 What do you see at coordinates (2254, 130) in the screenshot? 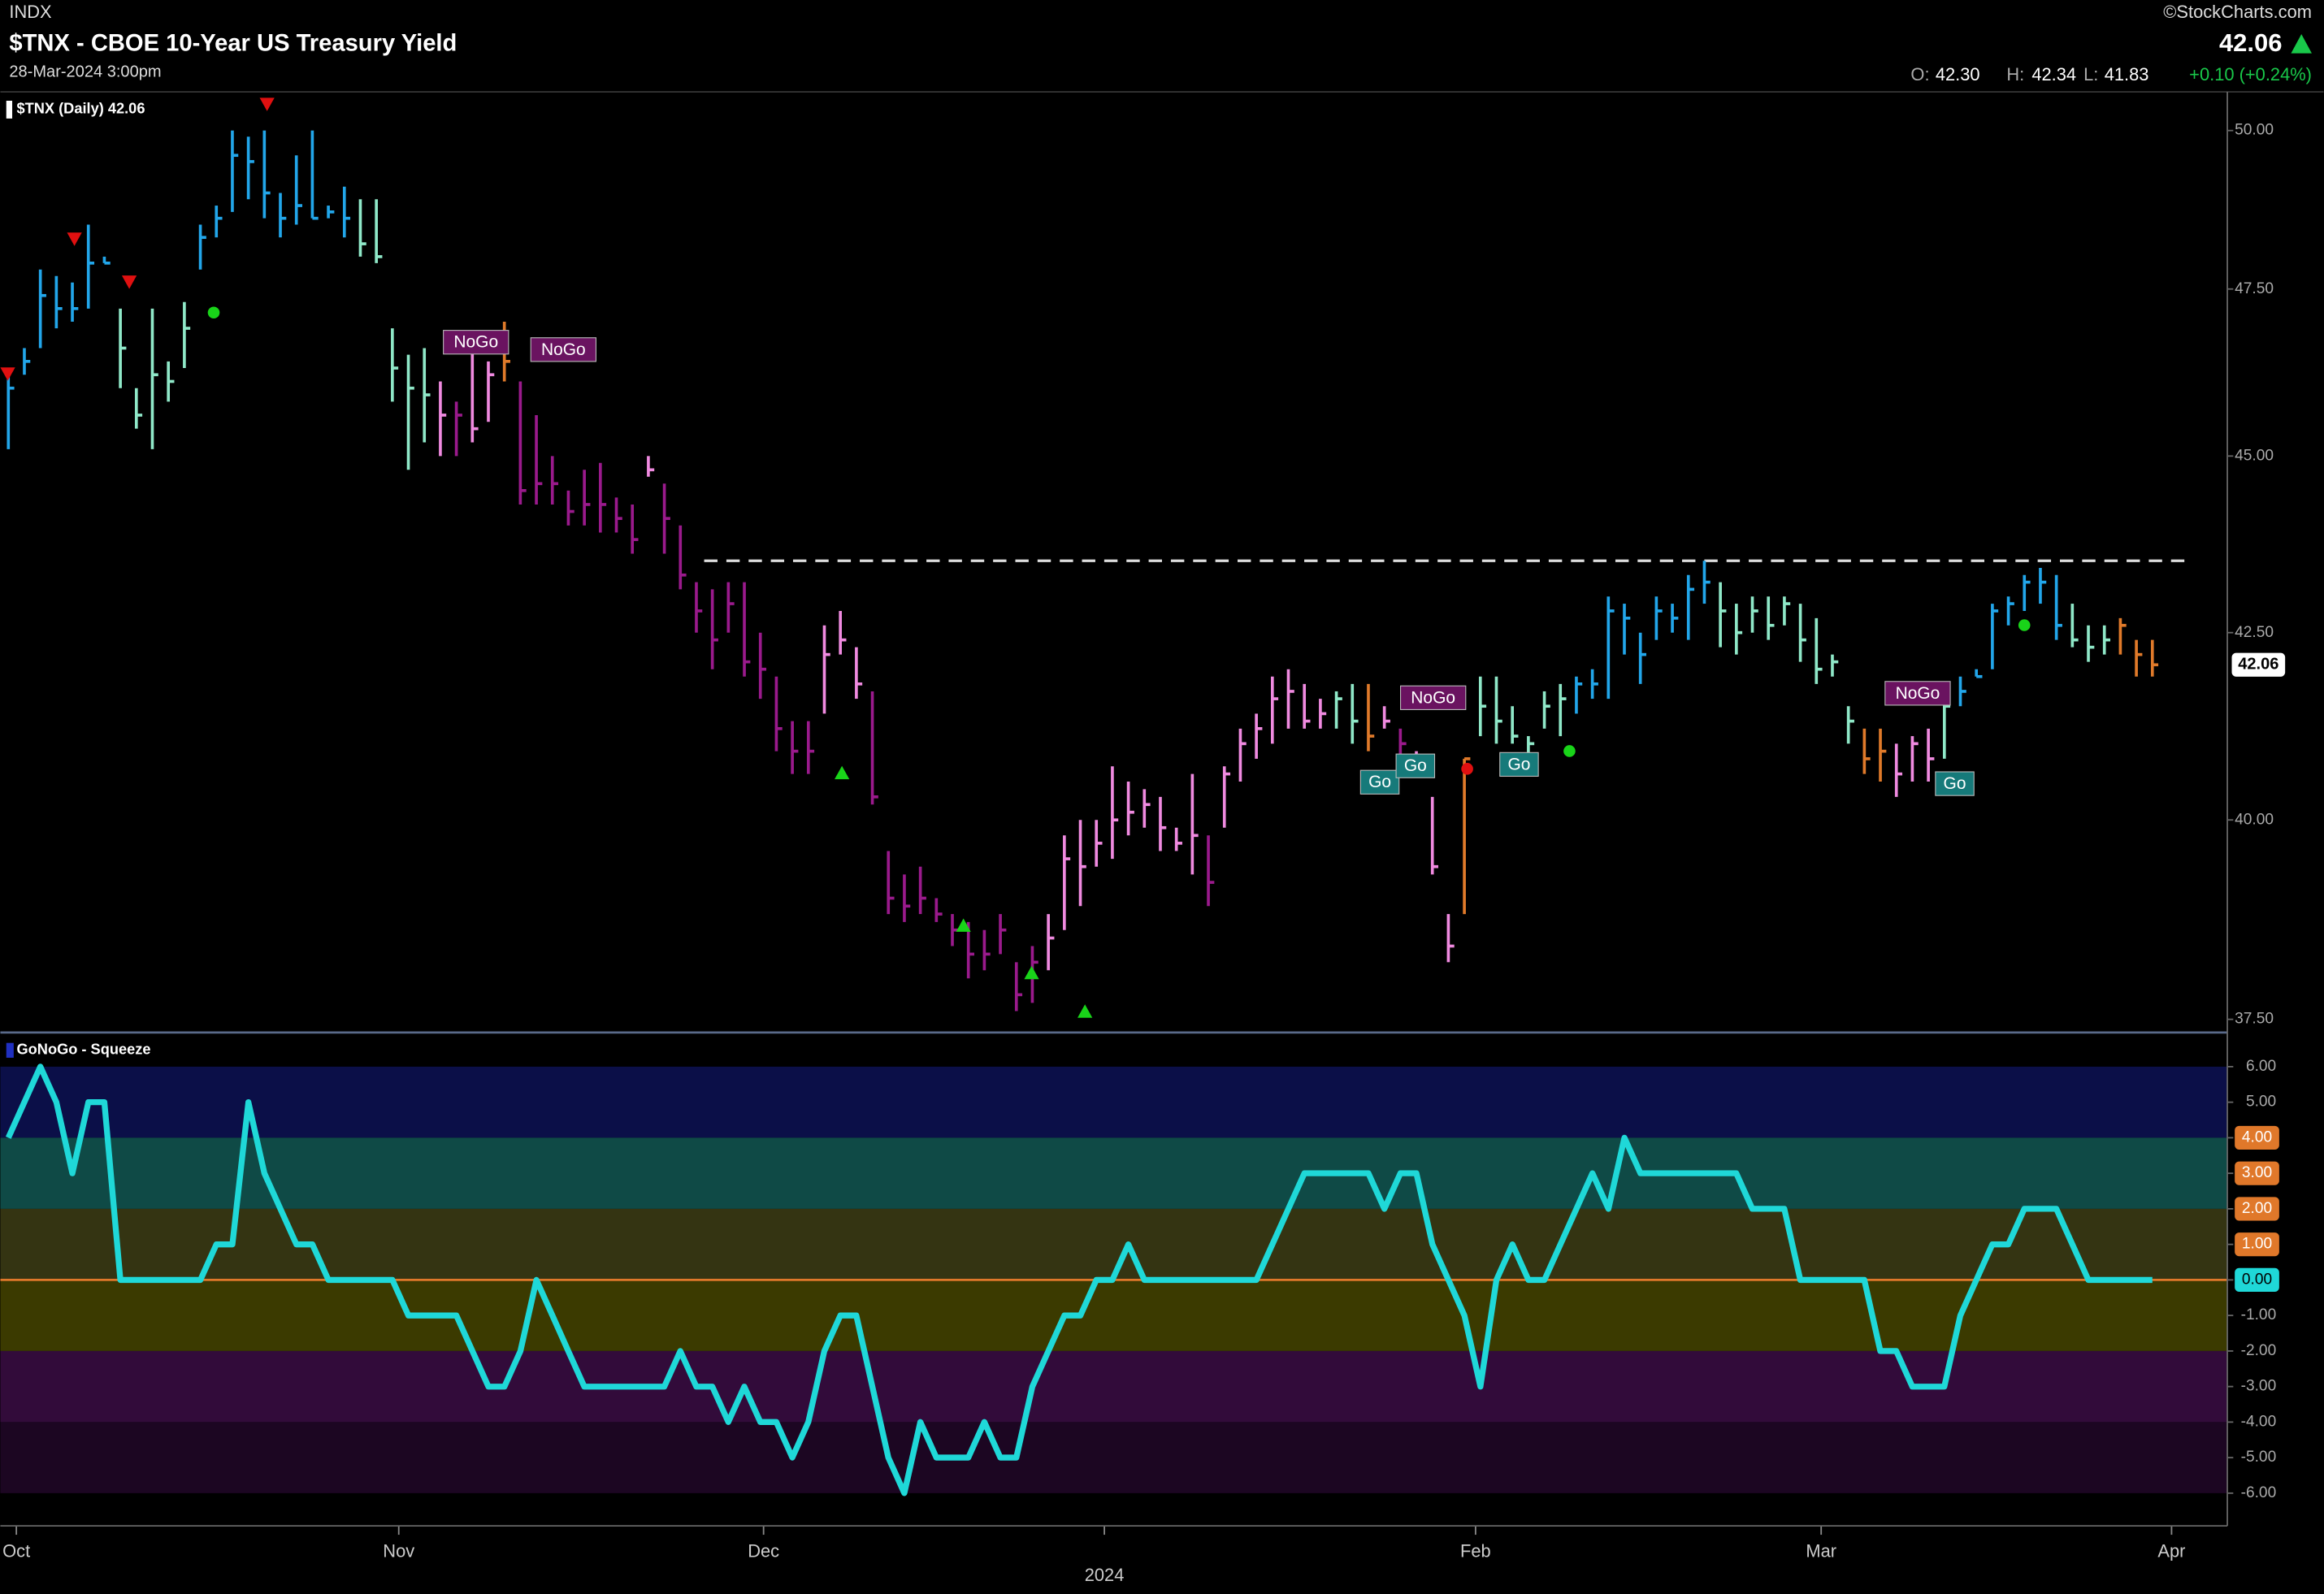
I see `y-tick-label: 50.00` at bounding box center [2254, 130].